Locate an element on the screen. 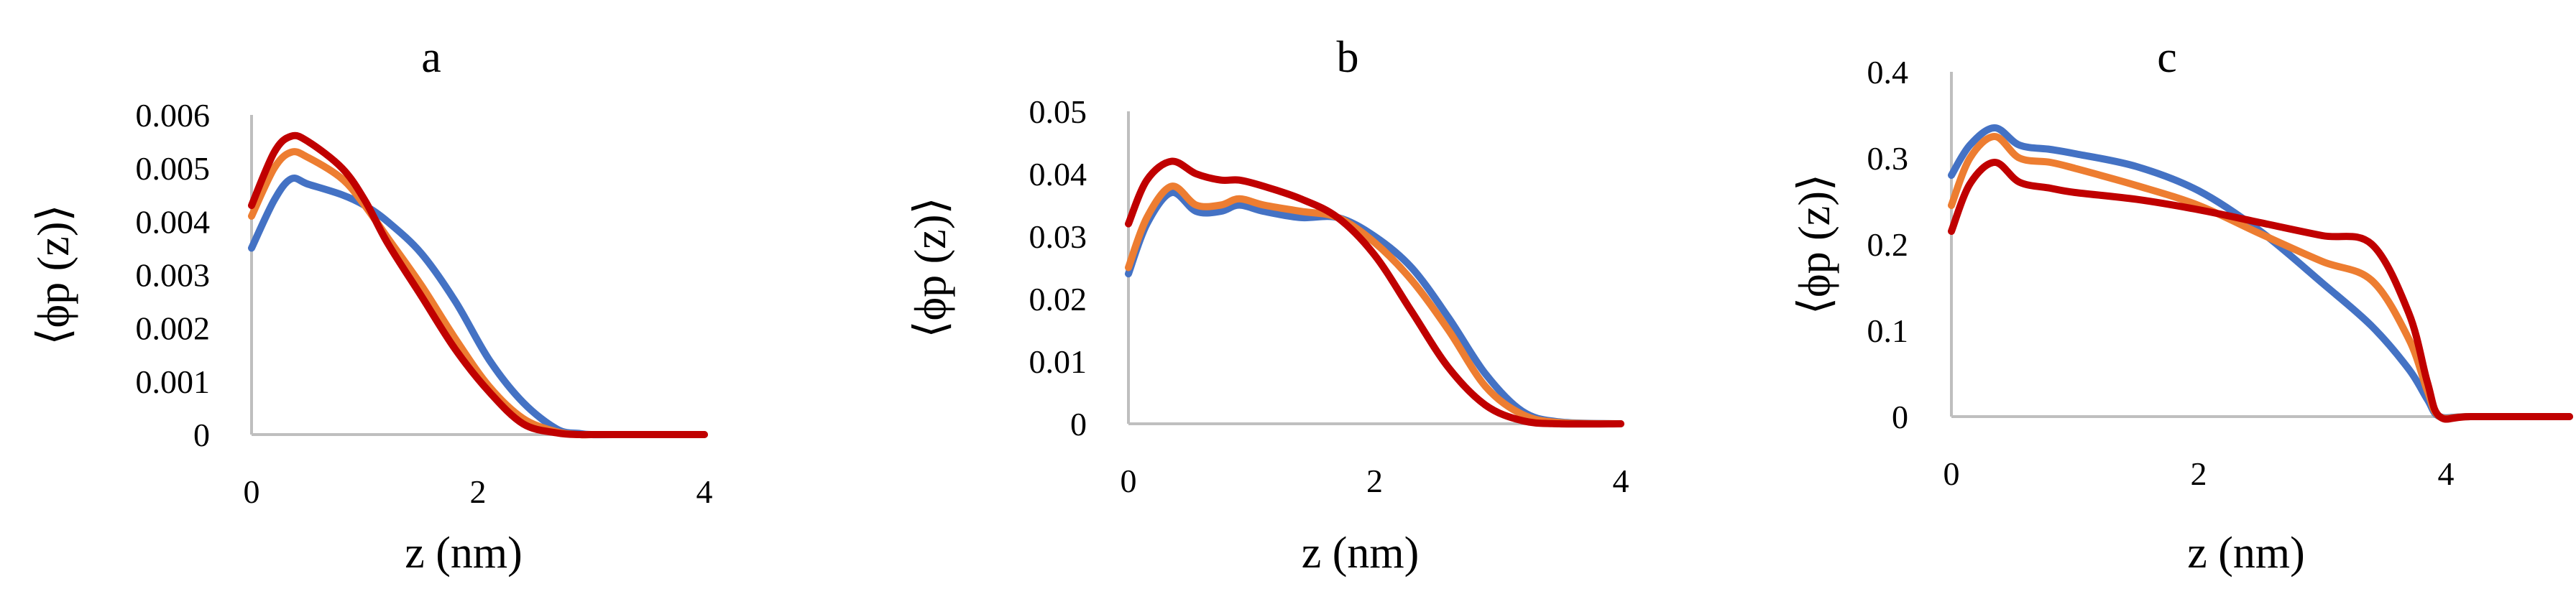 This screenshot has height=589, width=2576. panel-title: c is located at coordinates (2167, 57).